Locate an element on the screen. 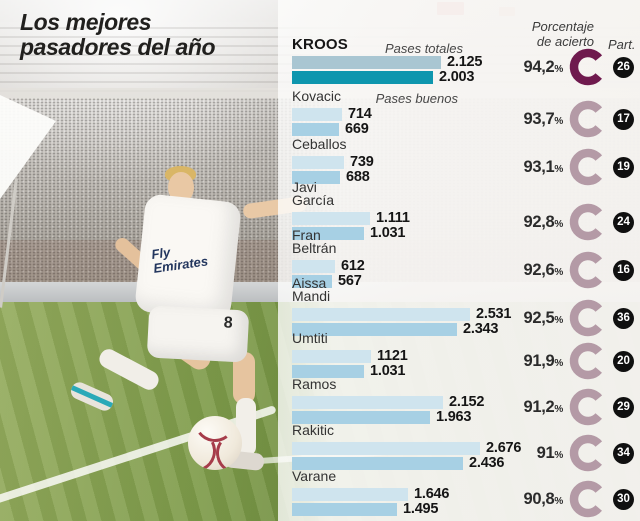  player-name: Aissa Mandi is located at coordinates (311, 289).